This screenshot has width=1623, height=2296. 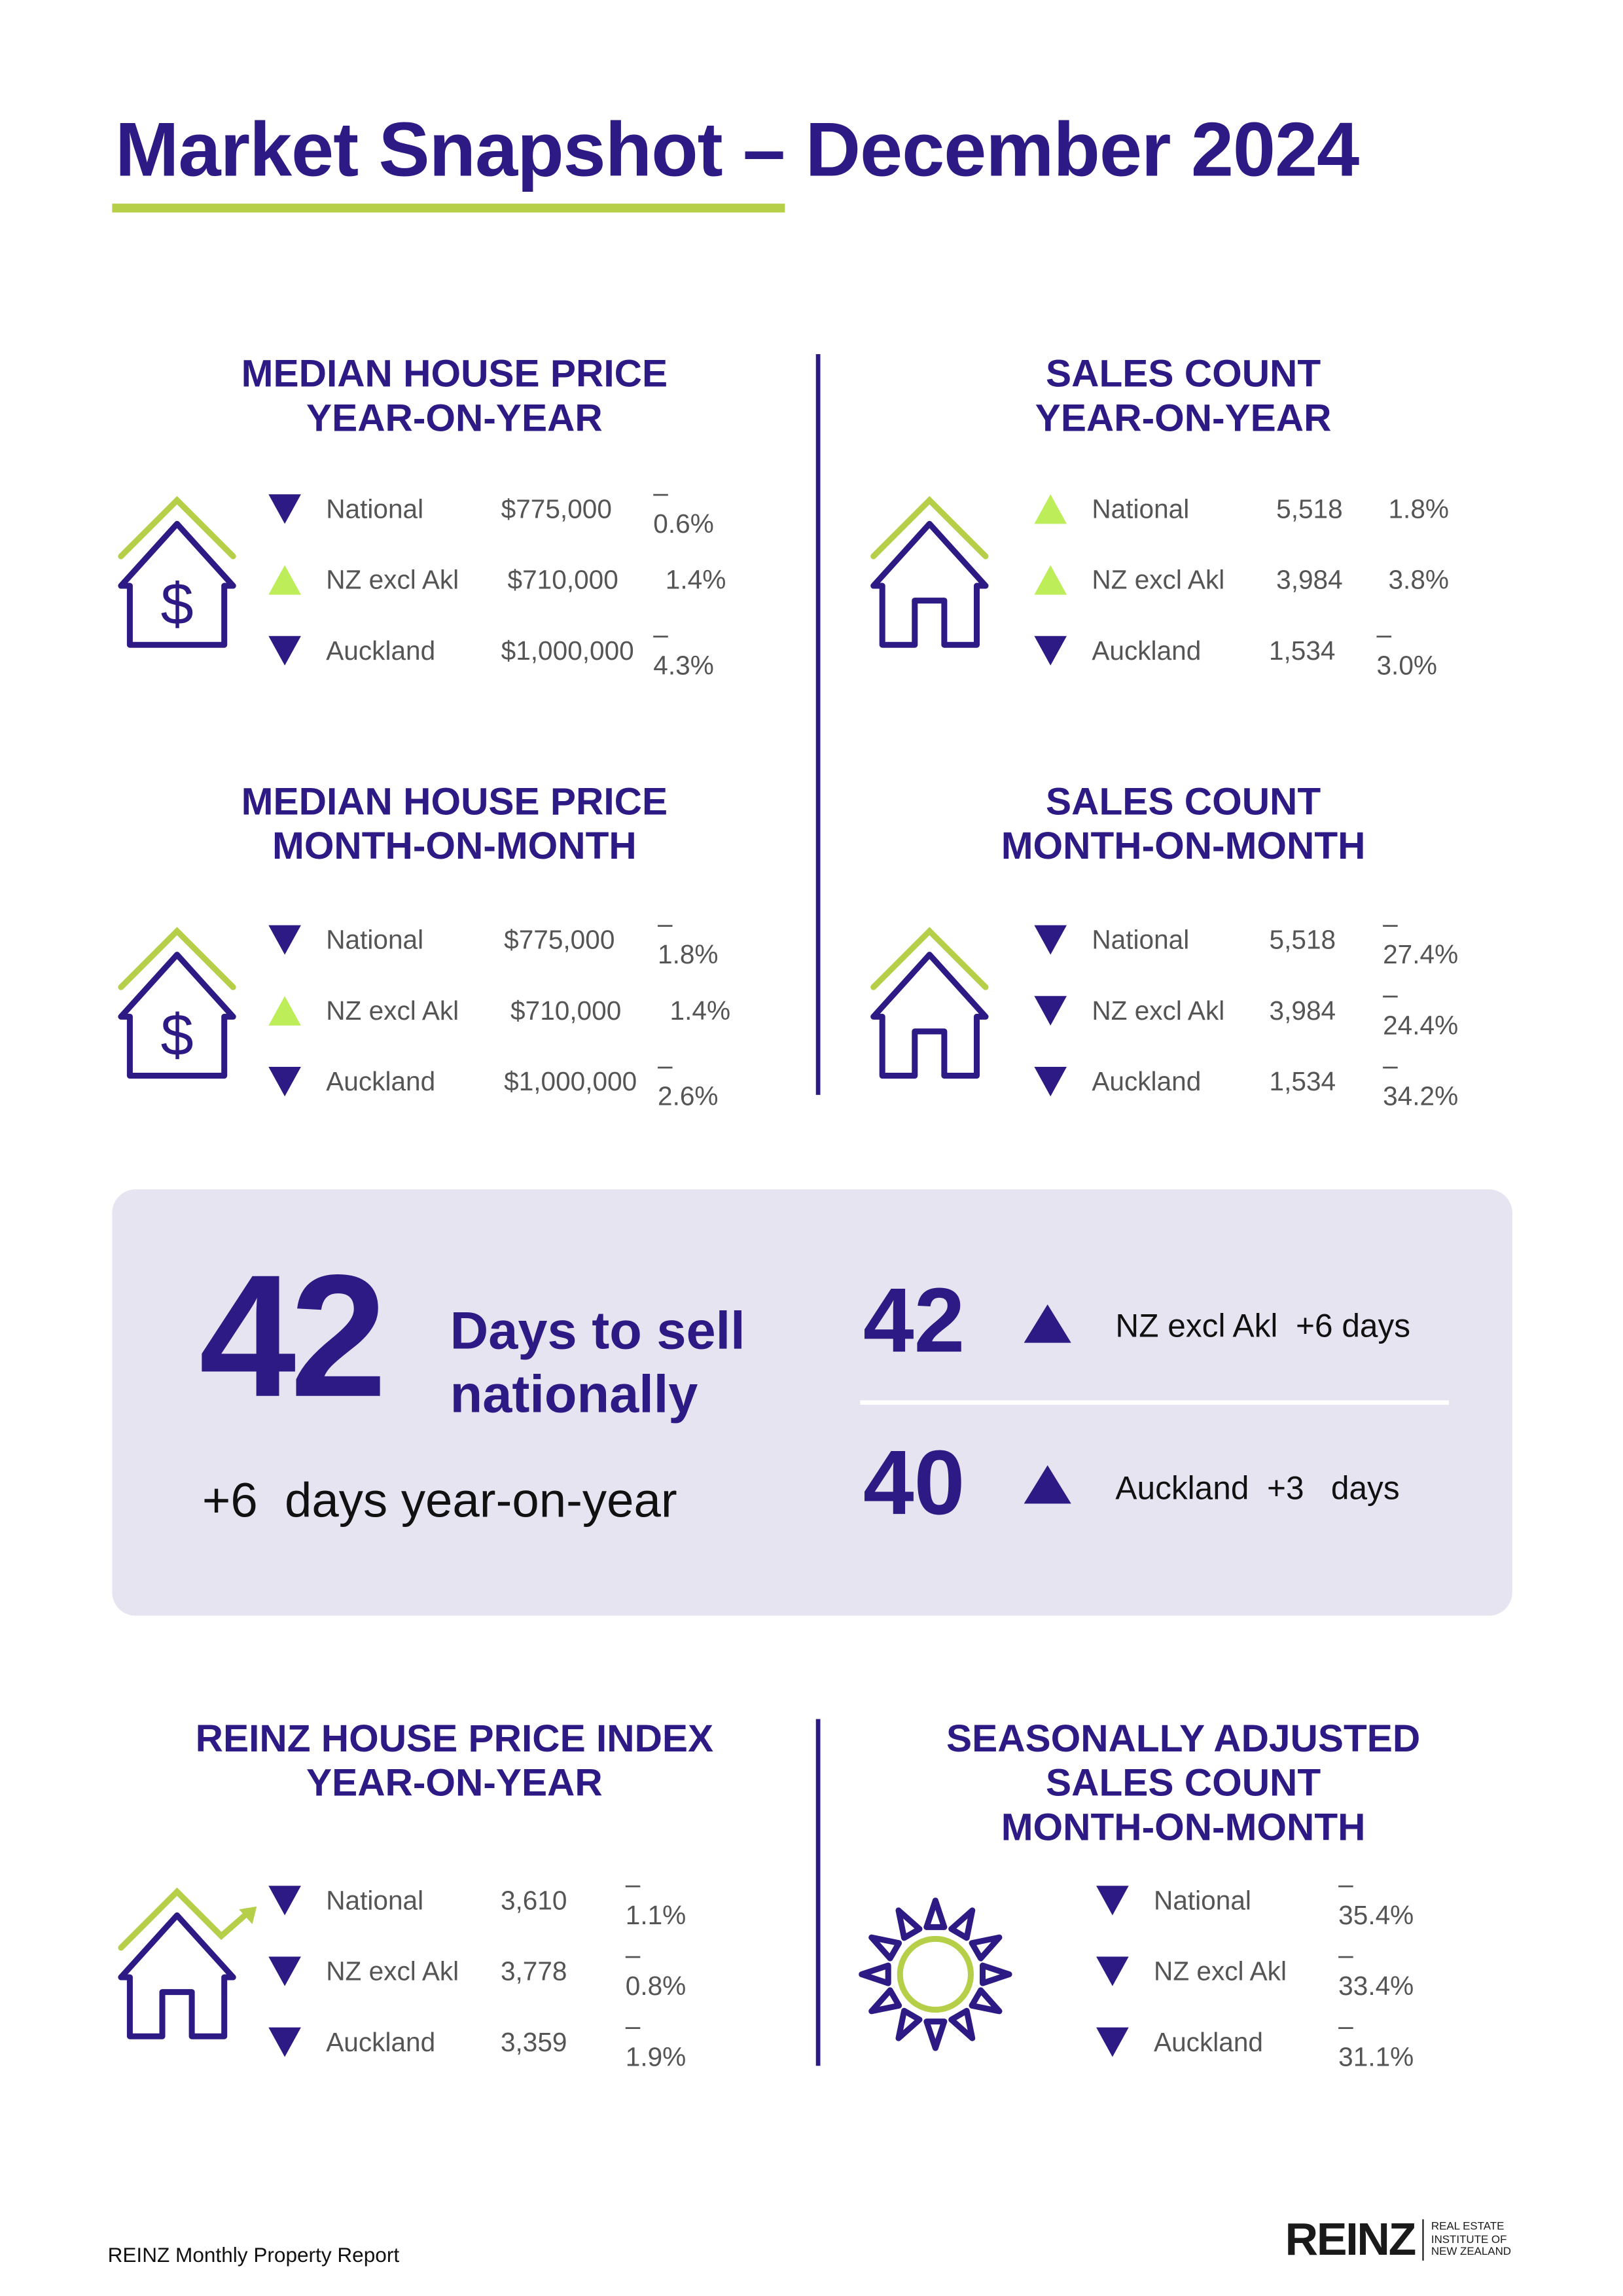 What do you see at coordinates (533, 1900) in the screenshot?
I see `stat-value: 3,610` at bounding box center [533, 1900].